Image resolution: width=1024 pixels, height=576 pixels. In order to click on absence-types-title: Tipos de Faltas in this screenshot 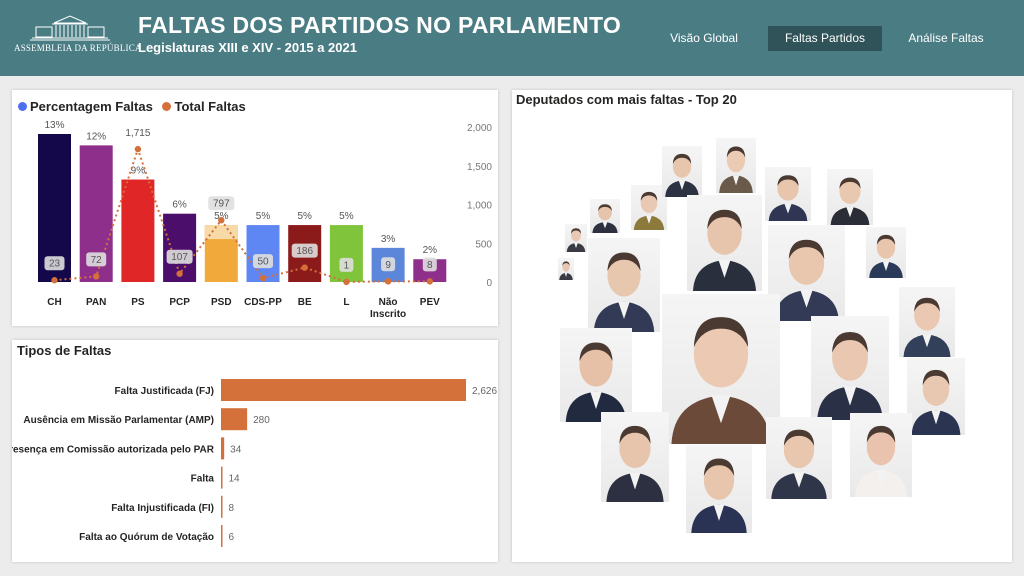, I will do `click(64, 350)`.